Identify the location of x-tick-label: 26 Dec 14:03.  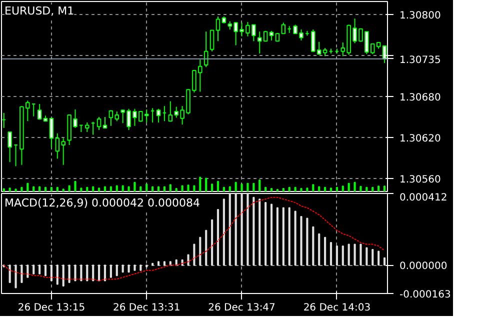
(337, 308).